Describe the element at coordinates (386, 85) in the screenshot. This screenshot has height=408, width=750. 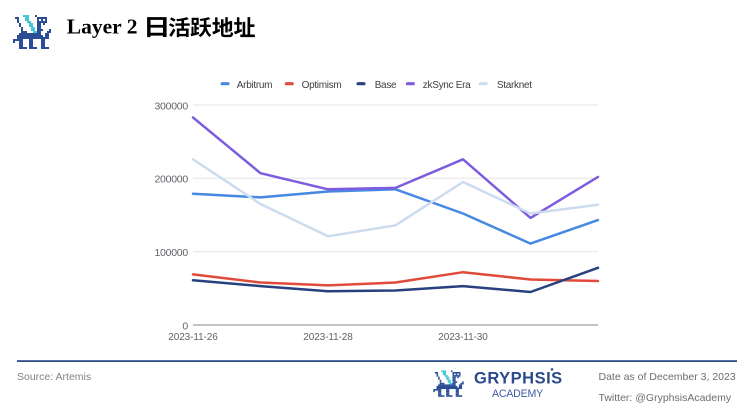
I see `svg-text: Base` at that location.